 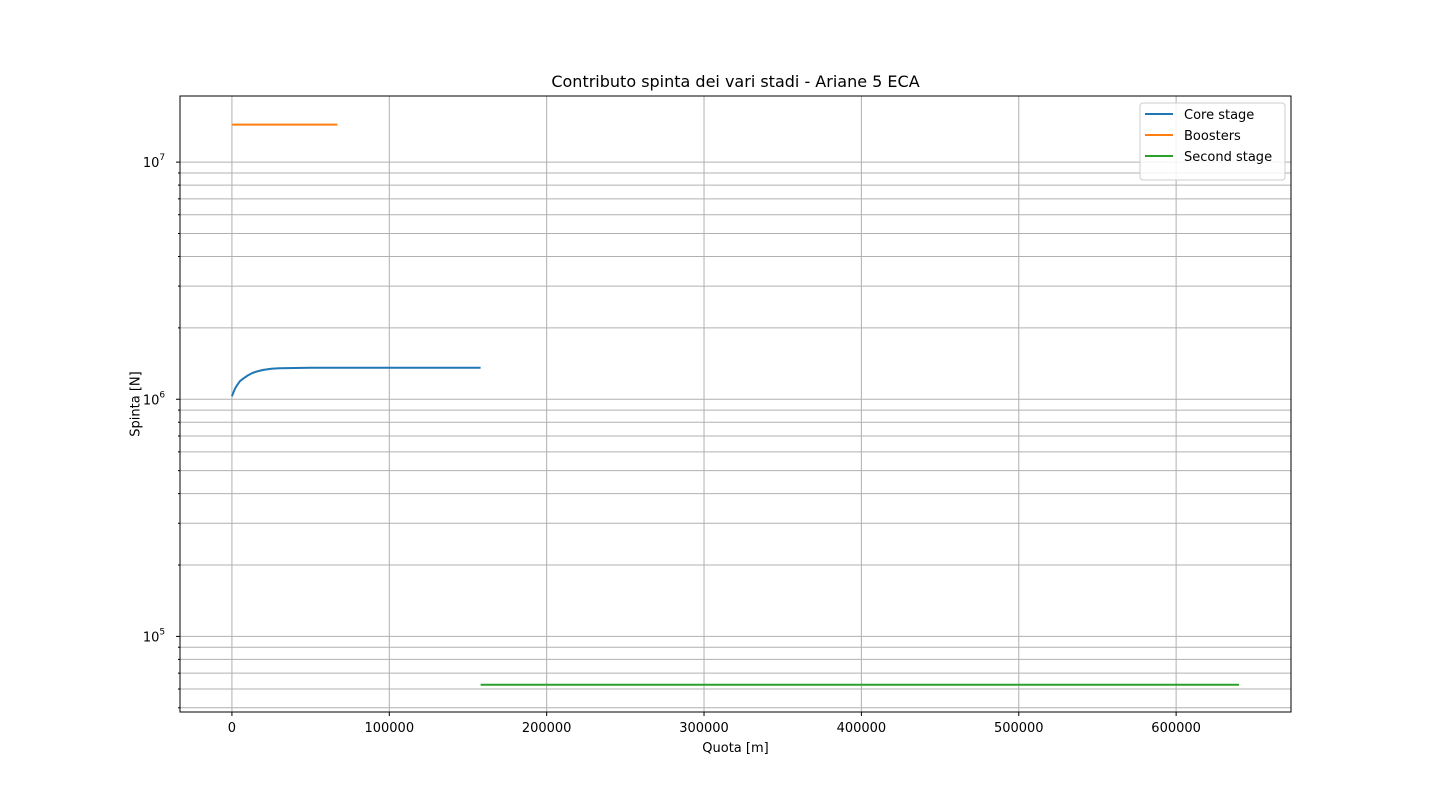 I want to click on legend: Core stage Boosters Second stage, so click(x=1212, y=141).